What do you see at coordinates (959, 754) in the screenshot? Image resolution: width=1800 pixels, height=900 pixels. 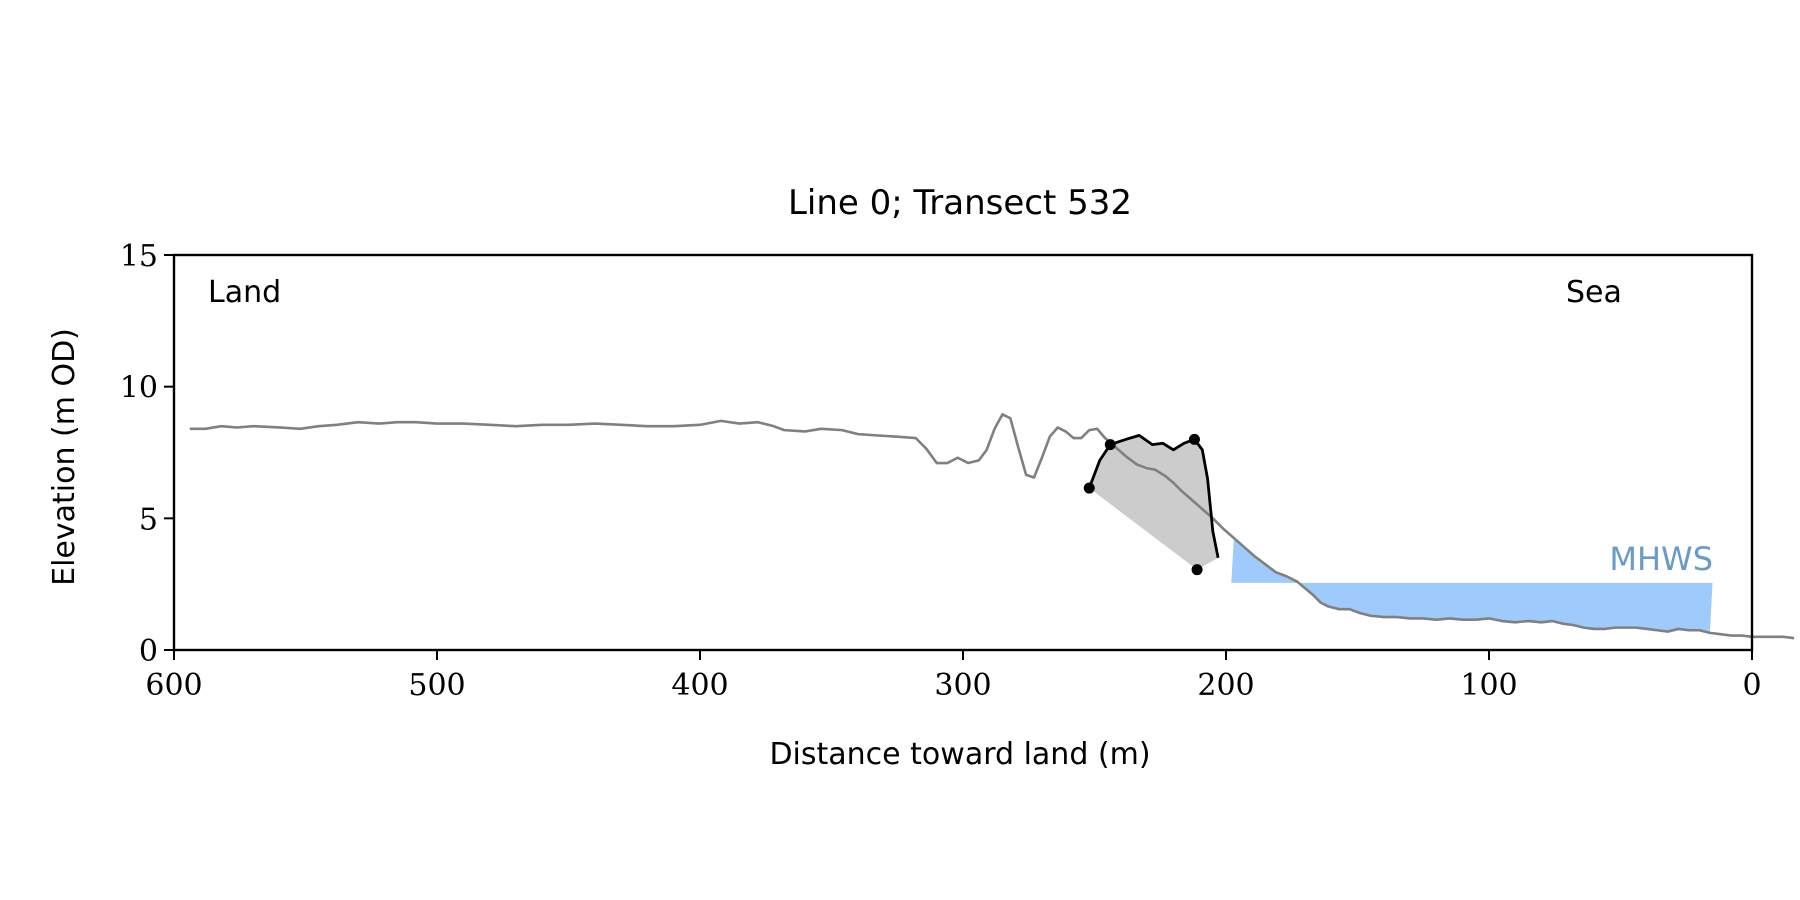 I see `x-axis-label: Distance toward land (m)` at bounding box center [959, 754].